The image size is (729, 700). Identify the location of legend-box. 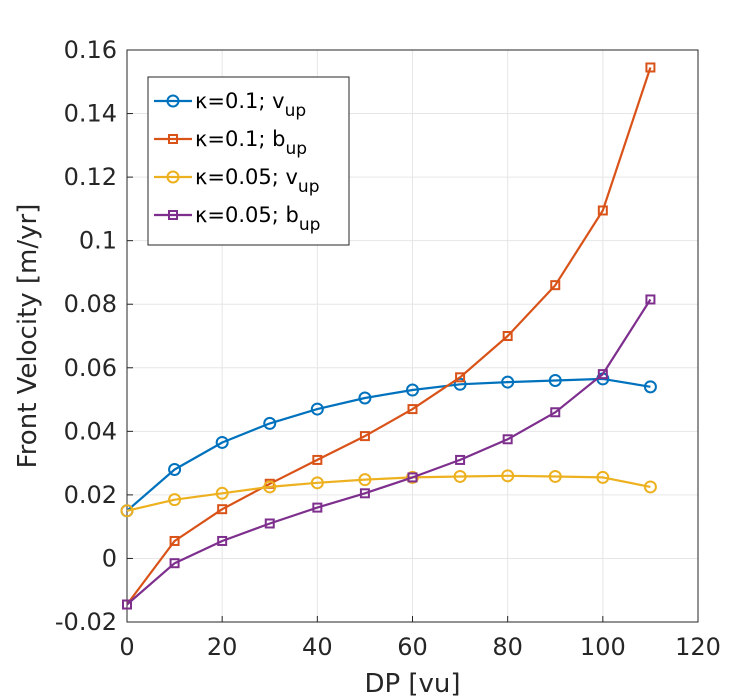
(248, 161).